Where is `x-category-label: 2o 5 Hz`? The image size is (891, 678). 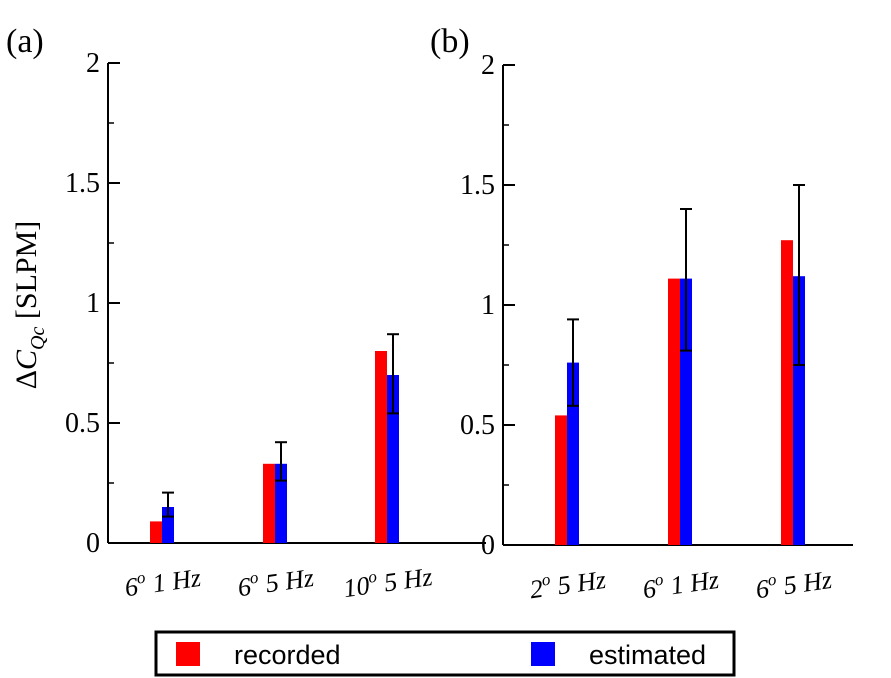 x-category-label: 2o 5 Hz is located at coordinates (568, 583).